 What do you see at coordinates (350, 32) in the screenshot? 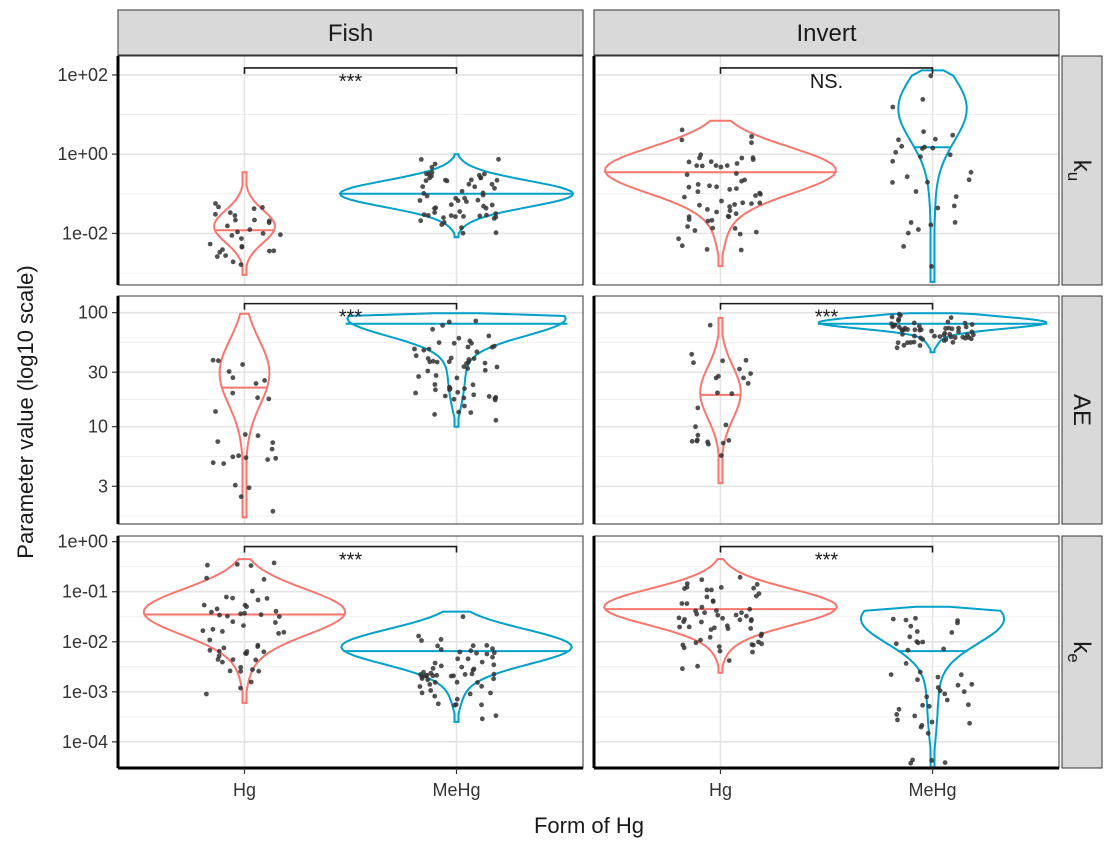
I see `facet-strip-fish` at bounding box center [350, 32].